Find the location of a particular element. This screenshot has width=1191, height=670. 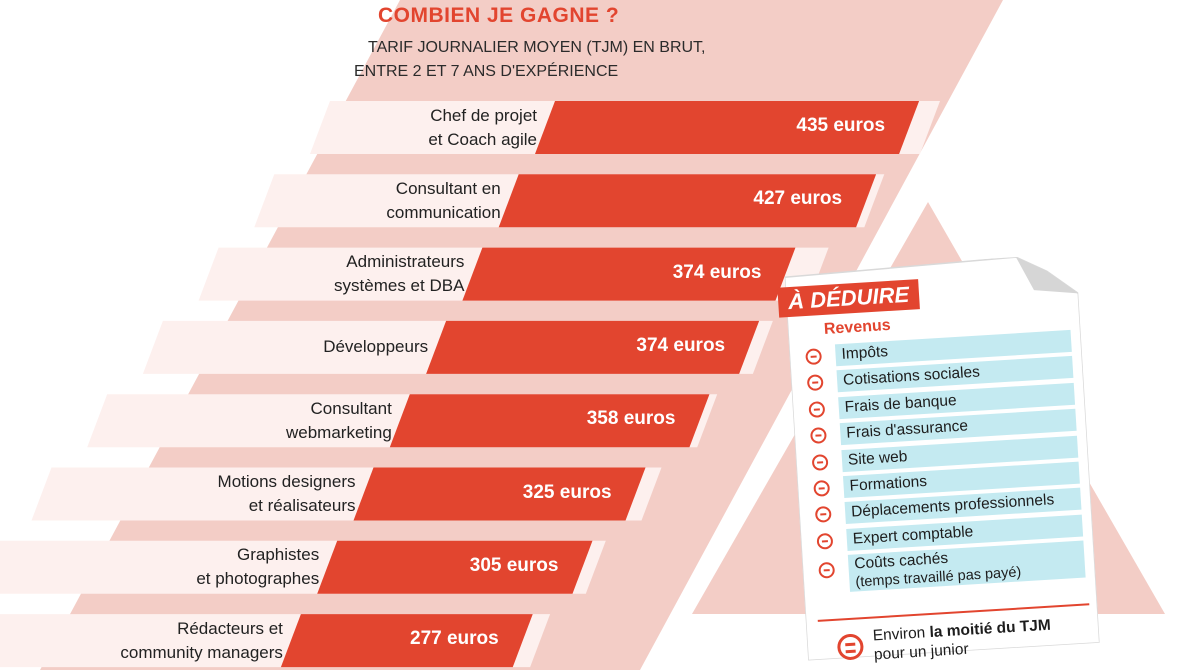

category-label: Administrateurs systèmes et DBA is located at coordinates (399, 274).